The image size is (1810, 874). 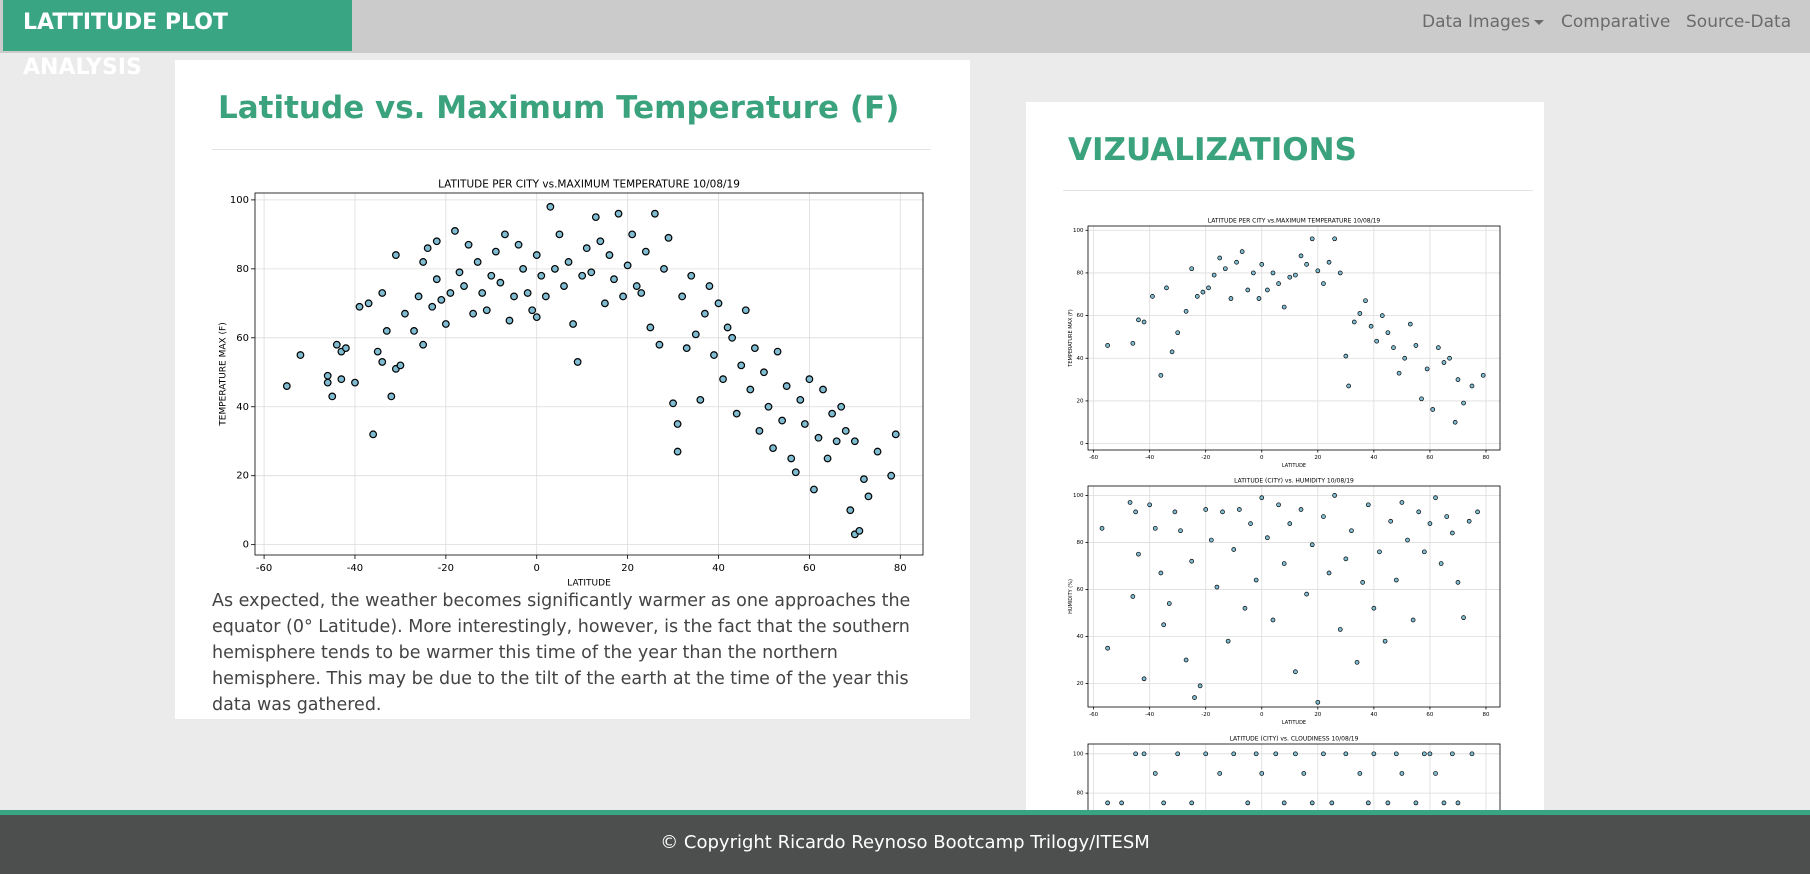 I want to click on nav-link: Comparative, so click(x=1616, y=22).